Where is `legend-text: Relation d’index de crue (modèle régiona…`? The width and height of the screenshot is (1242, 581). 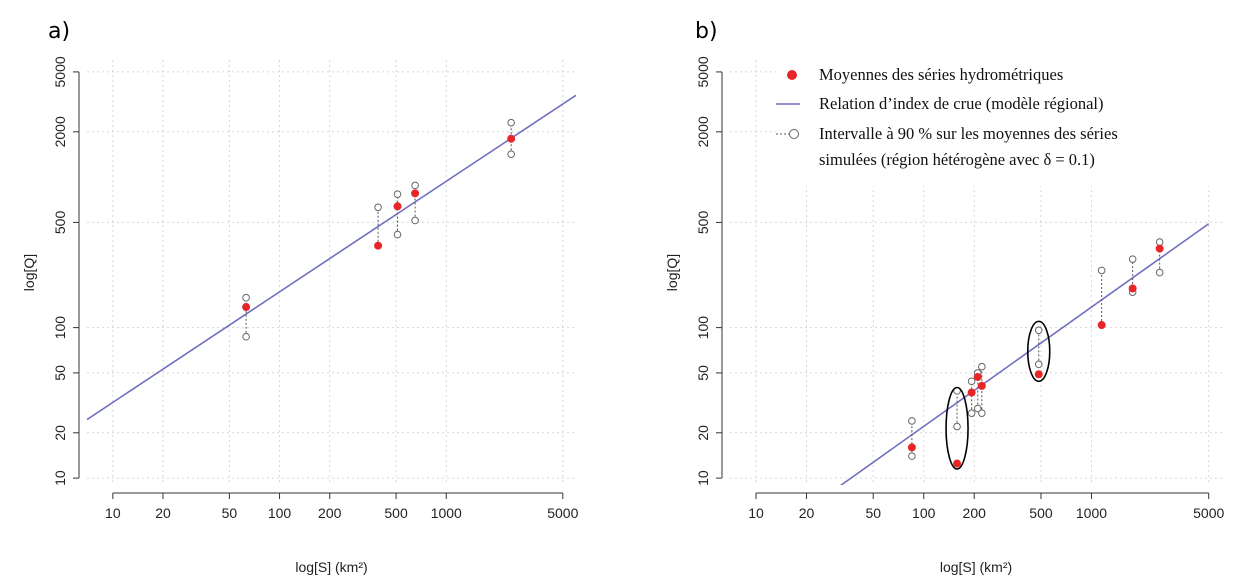
legend-text: Relation d’index de crue (modèle régiona… is located at coordinates (961, 103).